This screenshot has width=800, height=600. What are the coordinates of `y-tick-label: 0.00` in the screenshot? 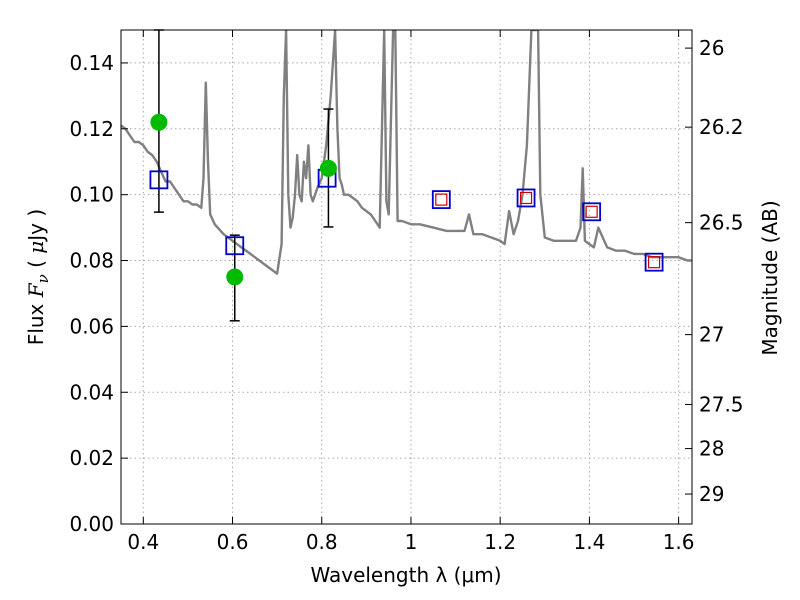 It's located at (91, 524).